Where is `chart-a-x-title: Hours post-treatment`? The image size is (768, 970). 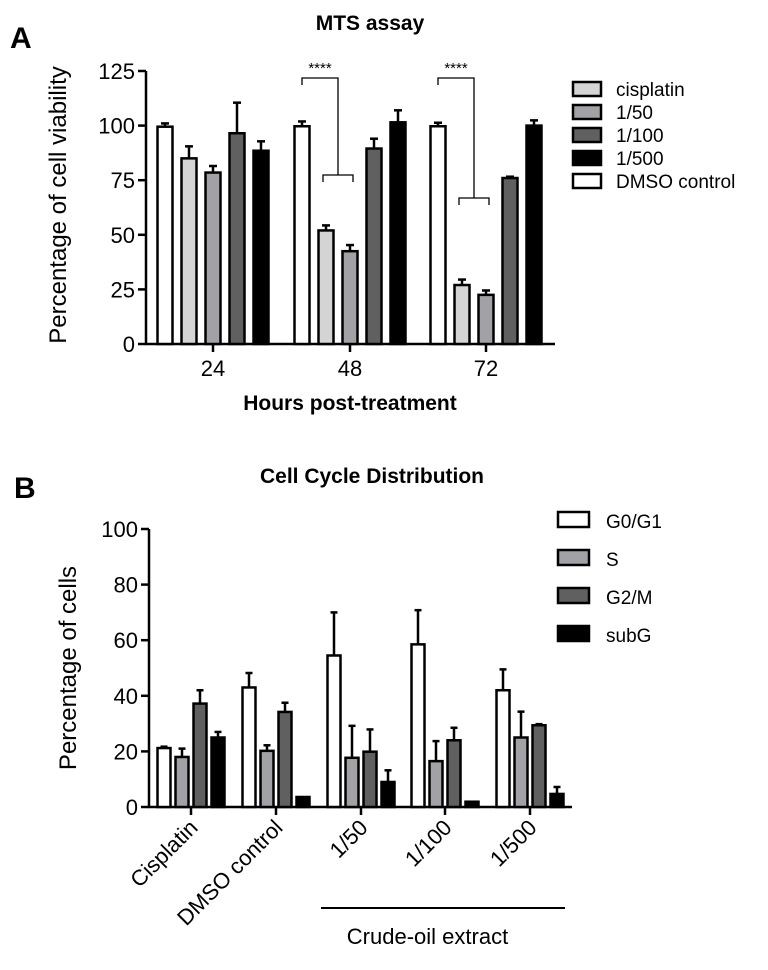 chart-a-x-title: Hours post-treatment is located at coordinates (350, 403).